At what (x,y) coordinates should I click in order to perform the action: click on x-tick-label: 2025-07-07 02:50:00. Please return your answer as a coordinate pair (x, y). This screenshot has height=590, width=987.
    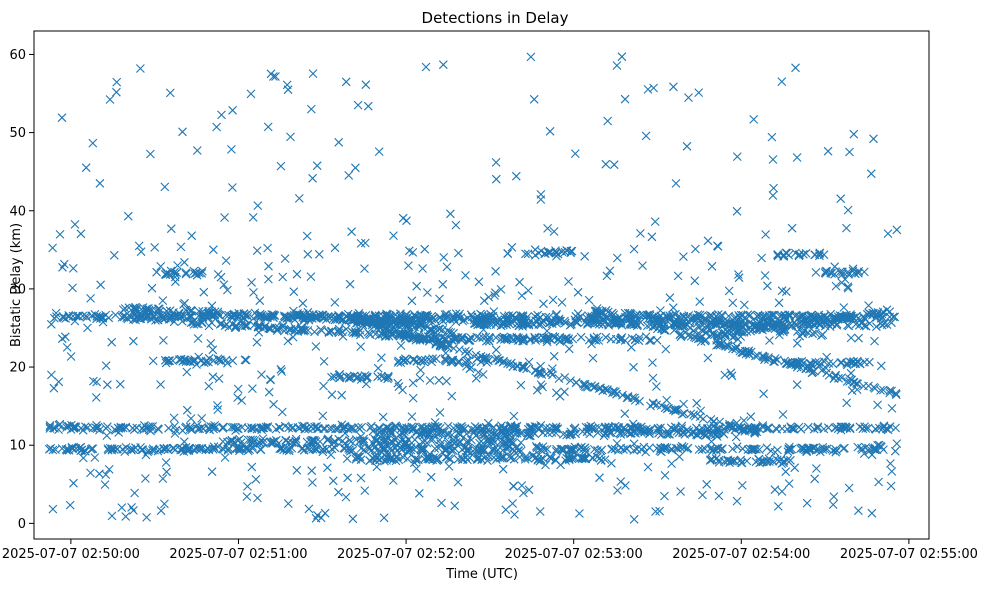
    Looking at the image, I should click on (71, 554).